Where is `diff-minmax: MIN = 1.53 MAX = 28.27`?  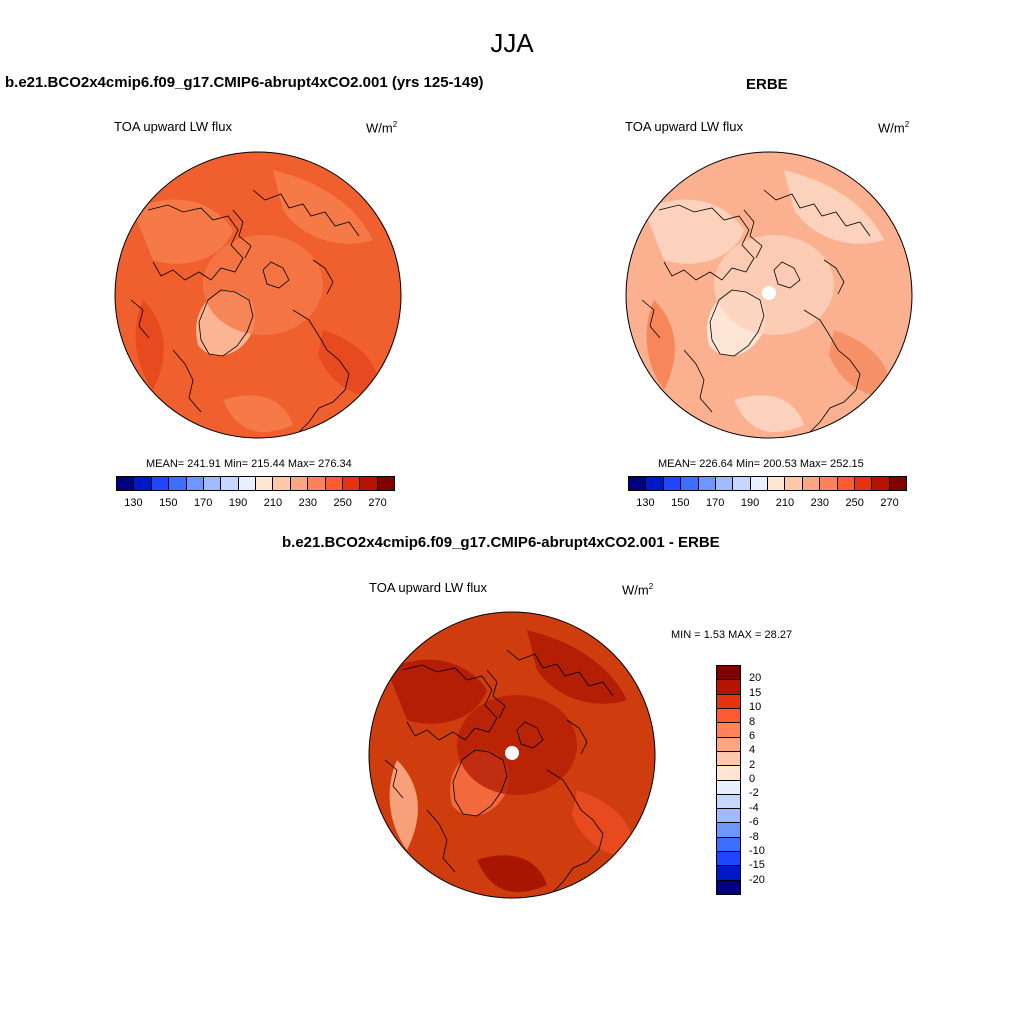
diff-minmax: MIN = 1.53 MAX = 28.27 is located at coordinates (732, 635).